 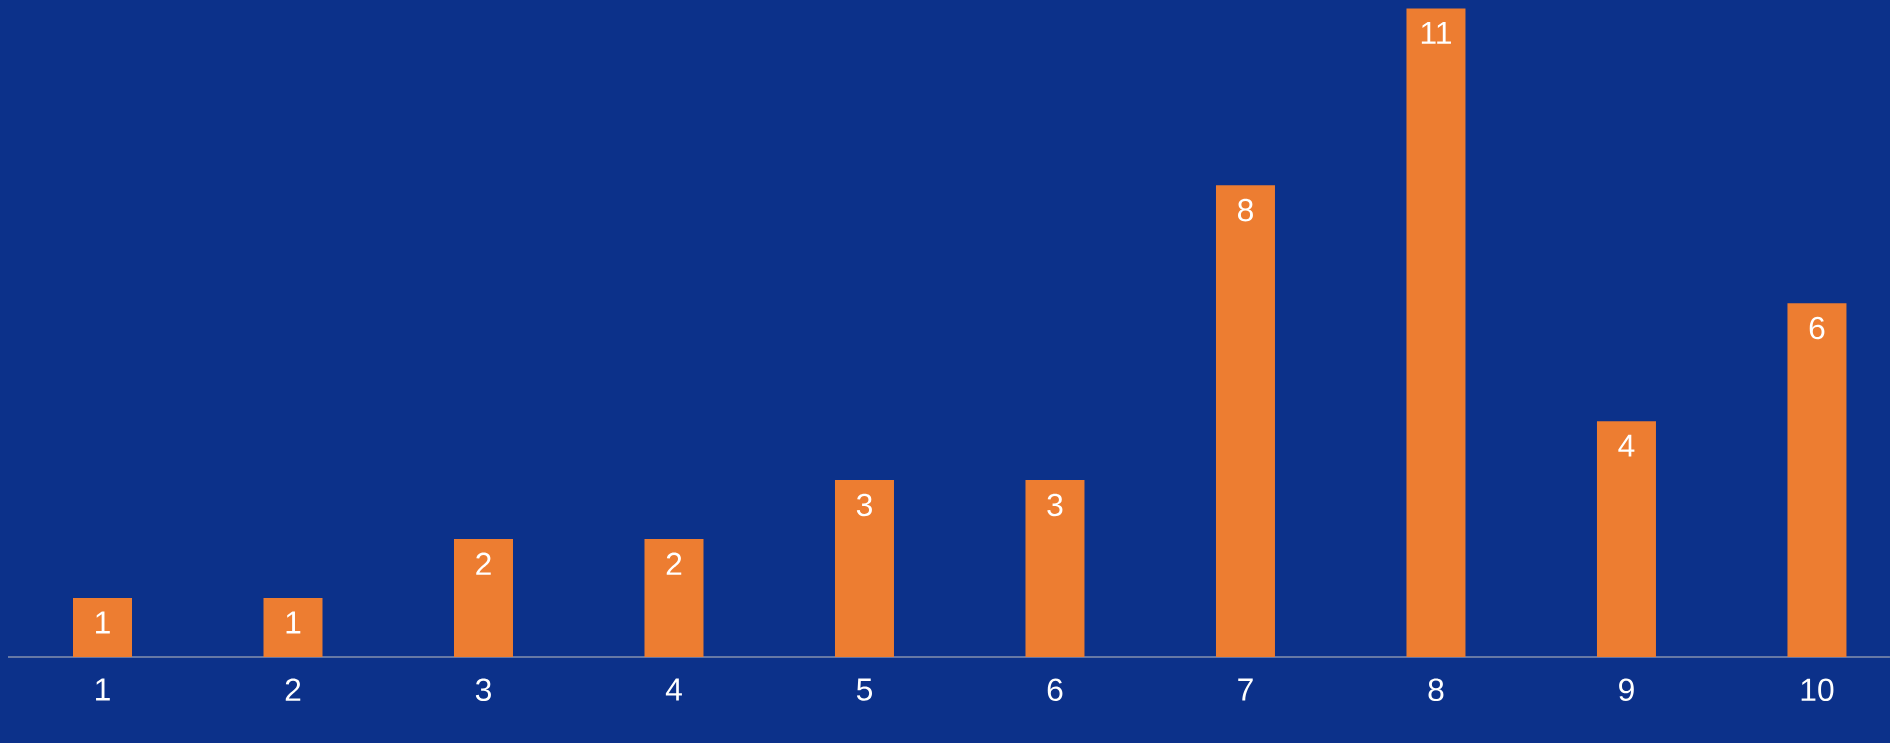 I want to click on x-tick-label: 4, so click(x=673, y=689).